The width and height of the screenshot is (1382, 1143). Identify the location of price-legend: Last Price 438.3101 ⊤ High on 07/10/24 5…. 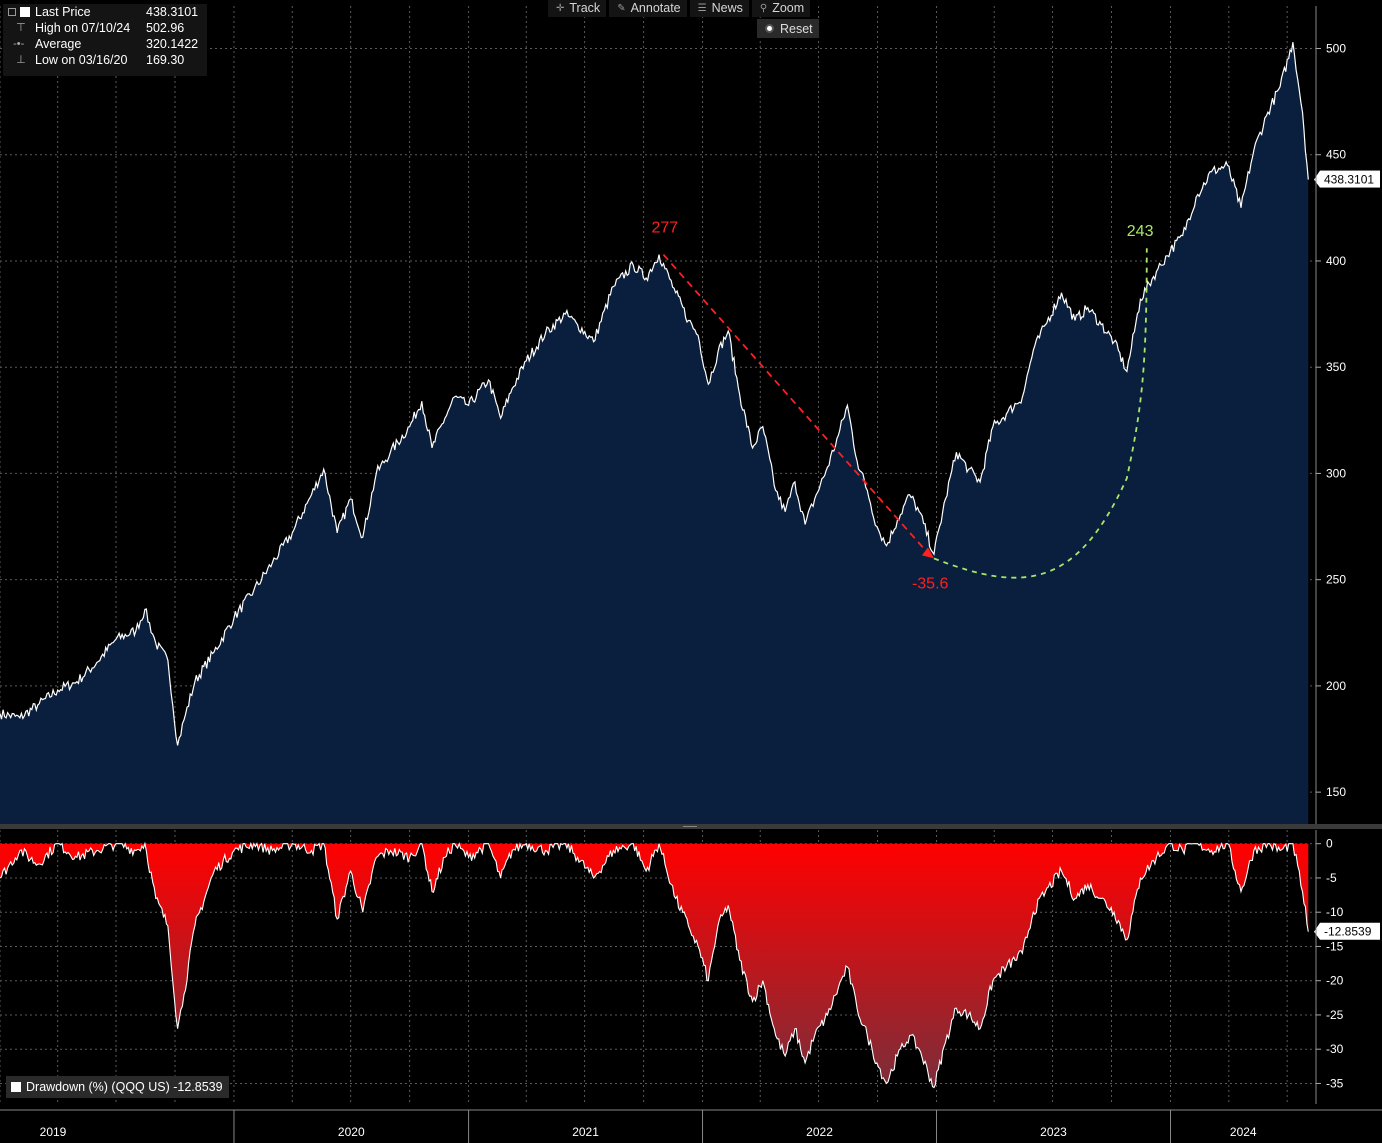
(105, 40).